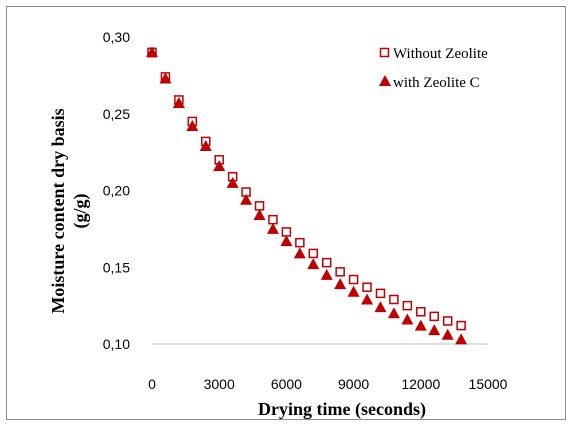 Image resolution: width=574 pixels, height=426 pixels. Describe the element at coordinates (116, 344) in the screenshot. I see `y-tick-label: 0,10` at that location.